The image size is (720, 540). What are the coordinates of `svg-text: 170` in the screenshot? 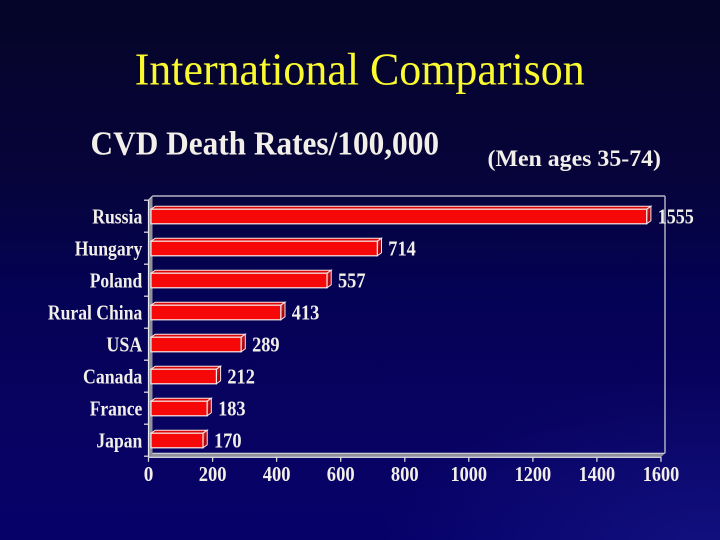 It's located at (228, 440).